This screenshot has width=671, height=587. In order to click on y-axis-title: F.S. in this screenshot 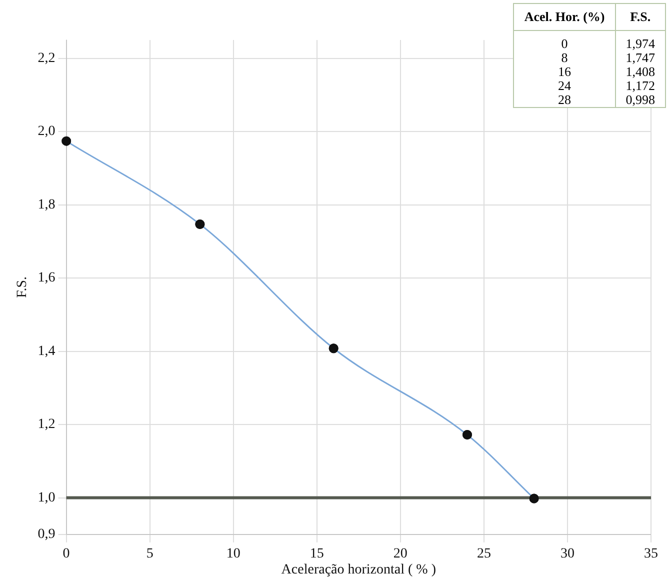, I will do `click(22, 287)`.